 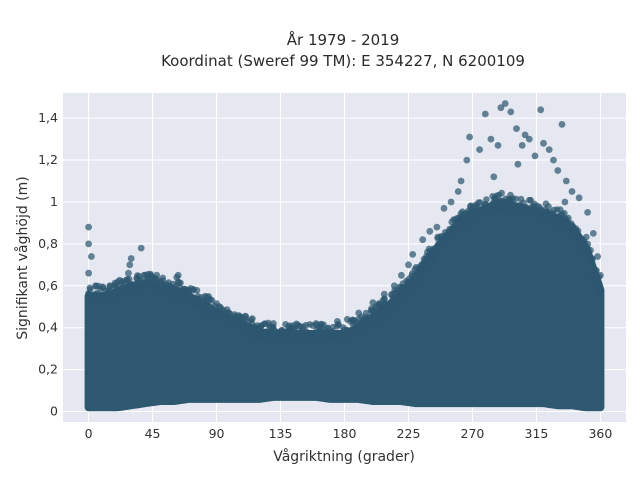 I want to click on y-tick-label: 1,4, so click(x=48, y=117).